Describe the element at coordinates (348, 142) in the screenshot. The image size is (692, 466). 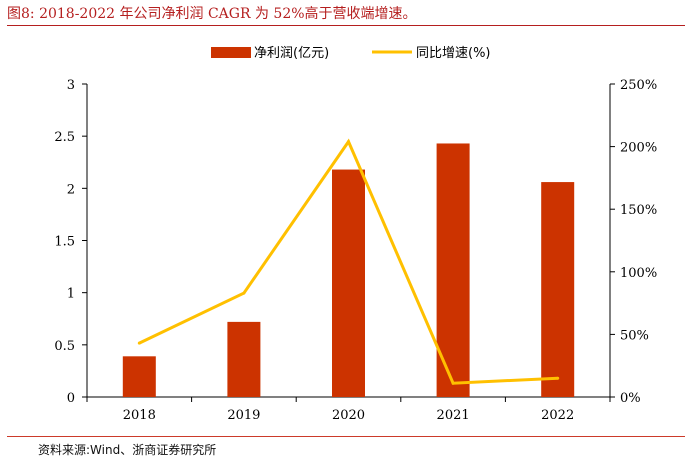
I see `growth-point-2020` at that location.